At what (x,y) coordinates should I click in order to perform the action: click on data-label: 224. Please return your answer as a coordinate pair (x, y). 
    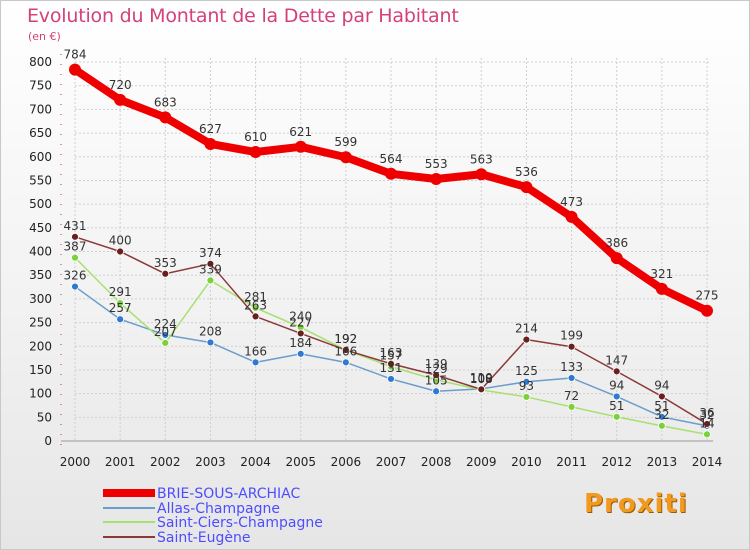
    Looking at the image, I should click on (165, 324).